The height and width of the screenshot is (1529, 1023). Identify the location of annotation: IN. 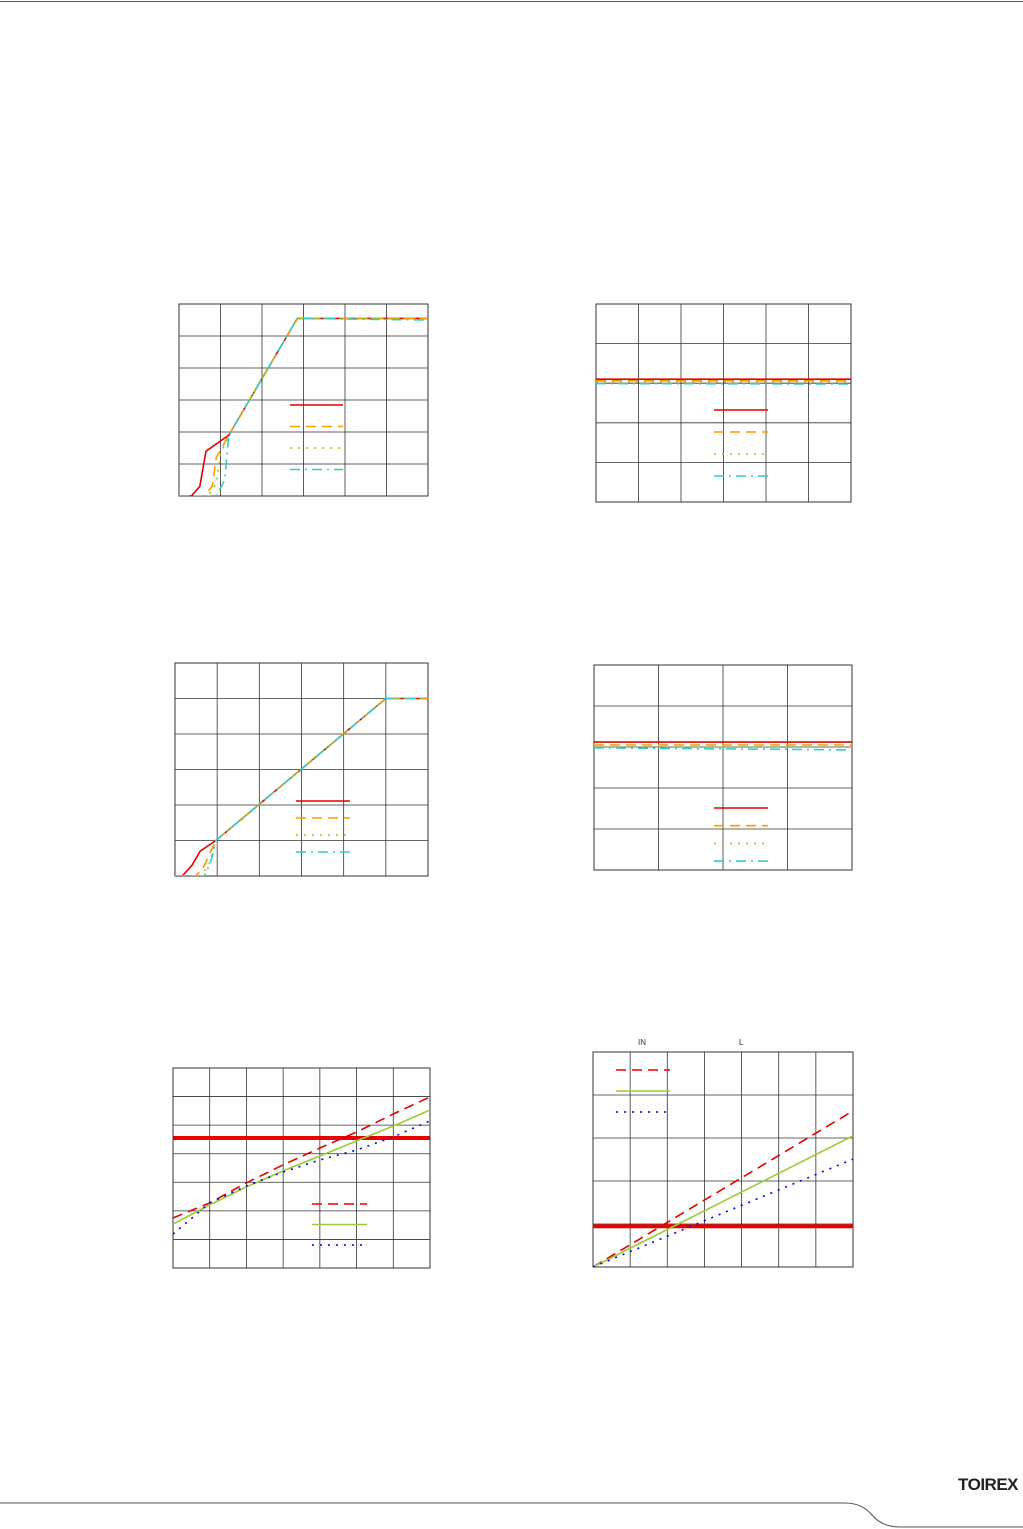
(642, 1042).